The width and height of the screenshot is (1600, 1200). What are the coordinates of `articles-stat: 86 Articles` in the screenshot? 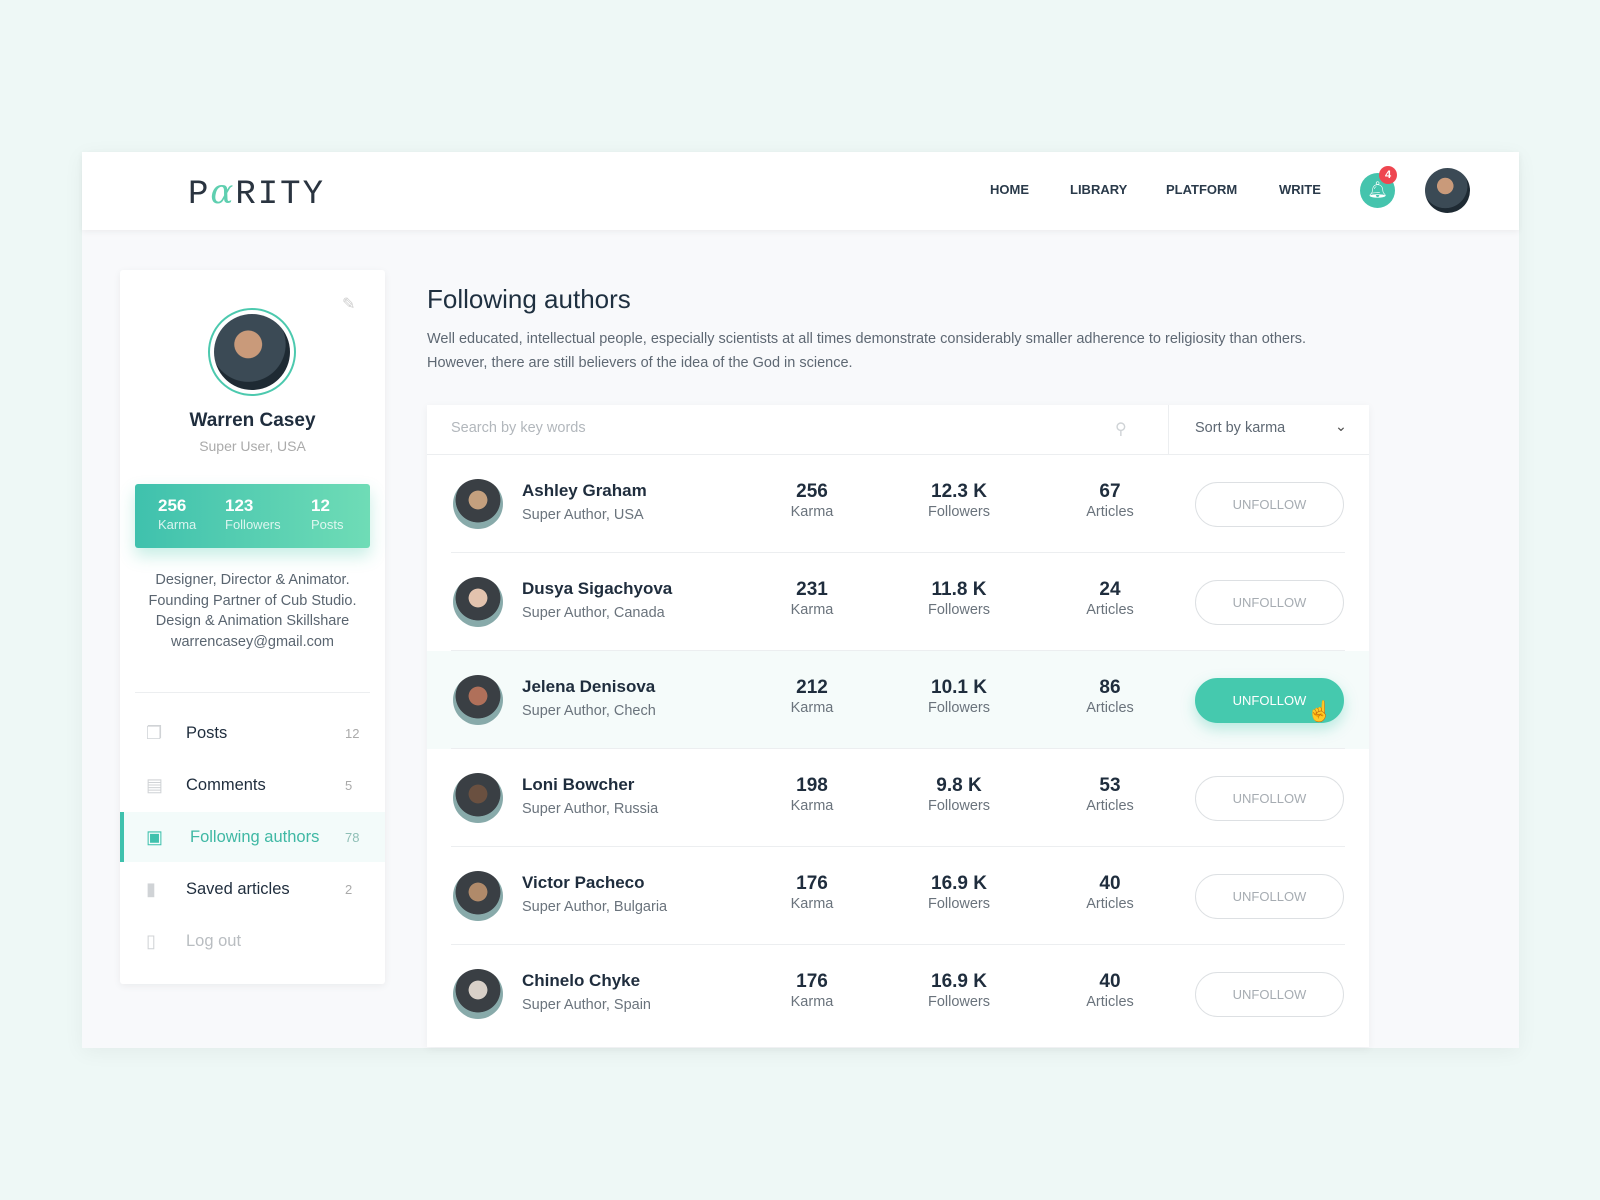 It's located at (1110, 697).